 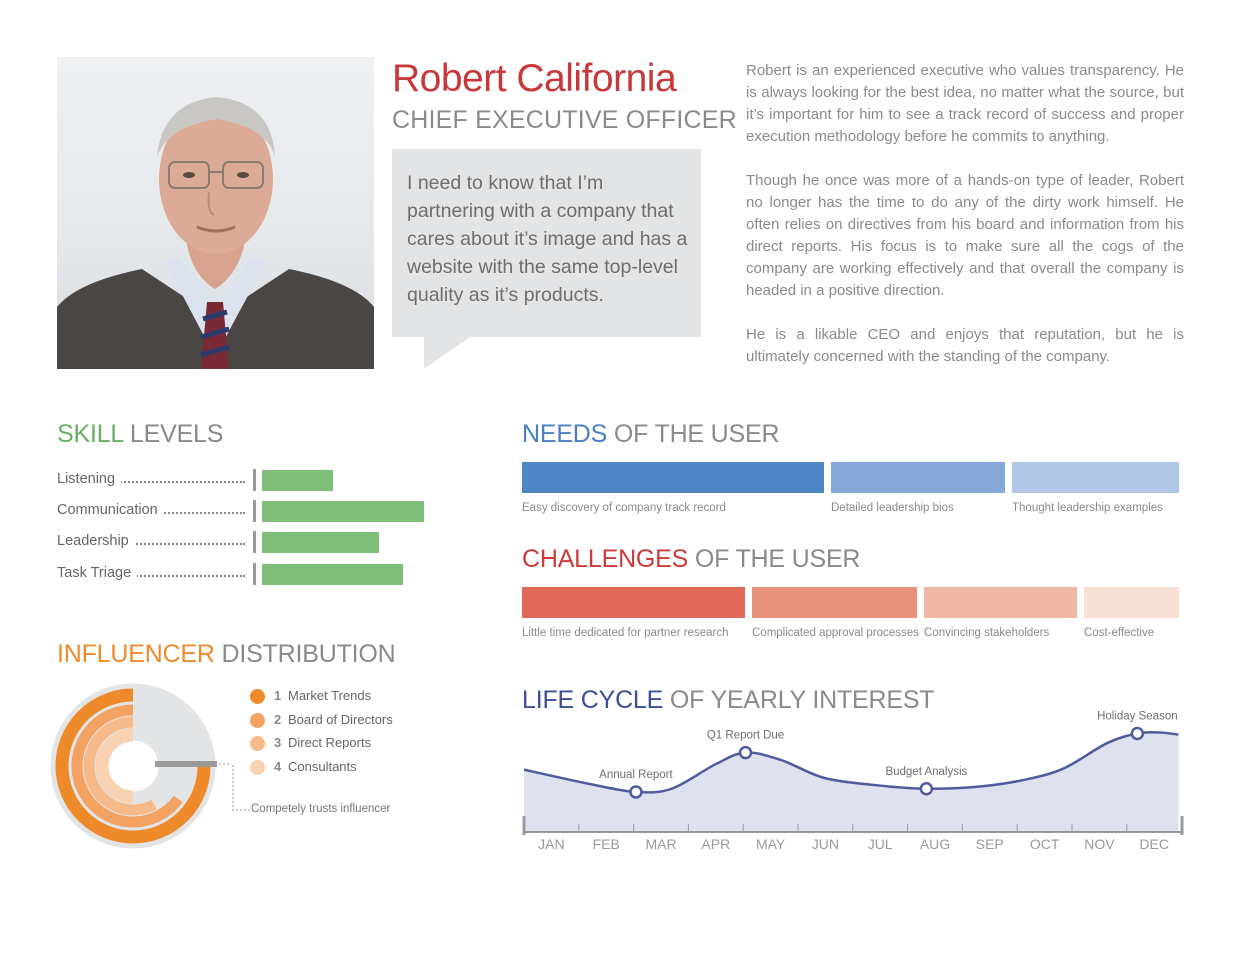 What do you see at coordinates (715, 844) in the screenshot?
I see `x-tick-label: APR` at bounding box center [715, 844].